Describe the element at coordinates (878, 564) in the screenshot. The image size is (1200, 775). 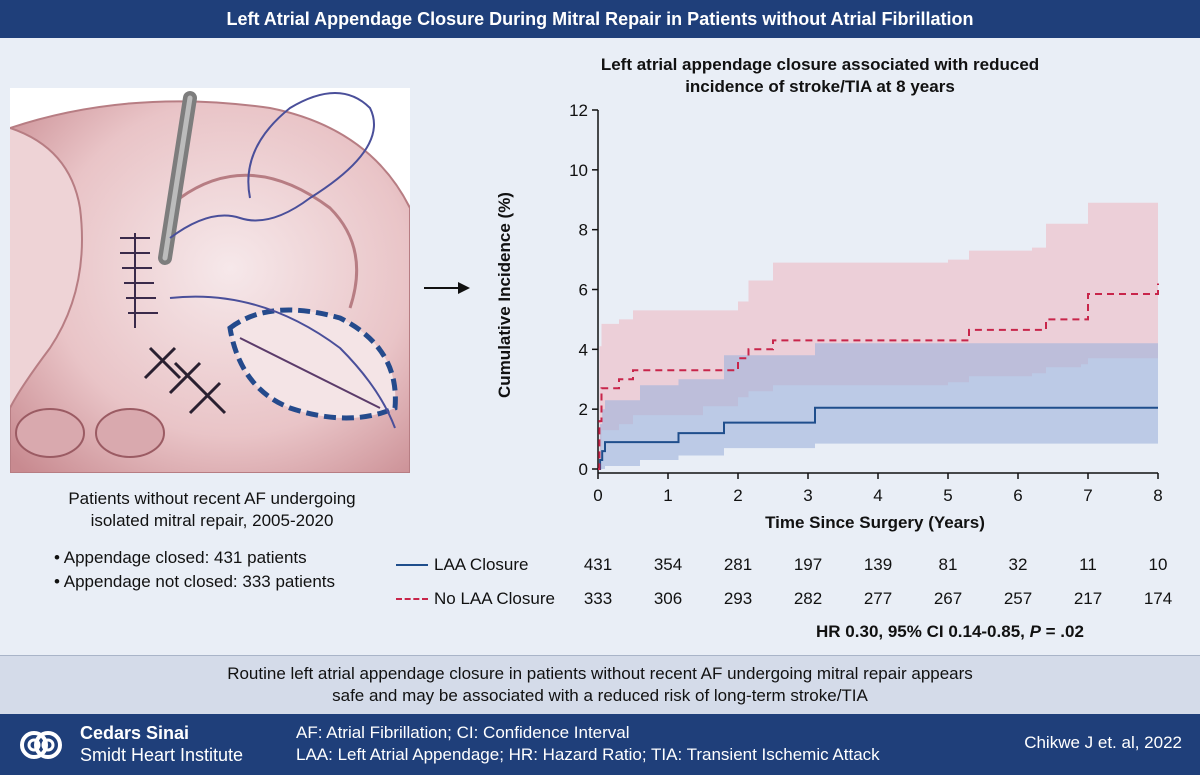
I see `risk-laa-value: 139` at that location.